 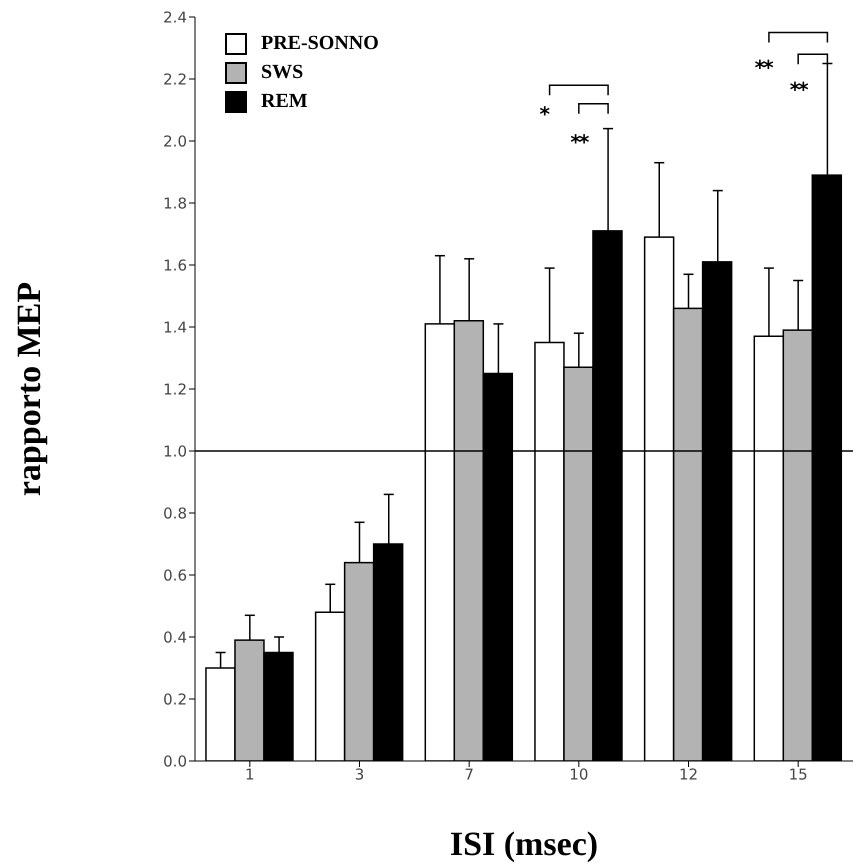 What do you see at coordinates (175, 637) in the screenshot?
I see `y-tick-label: 0.4` at bounding box center [175, 637].